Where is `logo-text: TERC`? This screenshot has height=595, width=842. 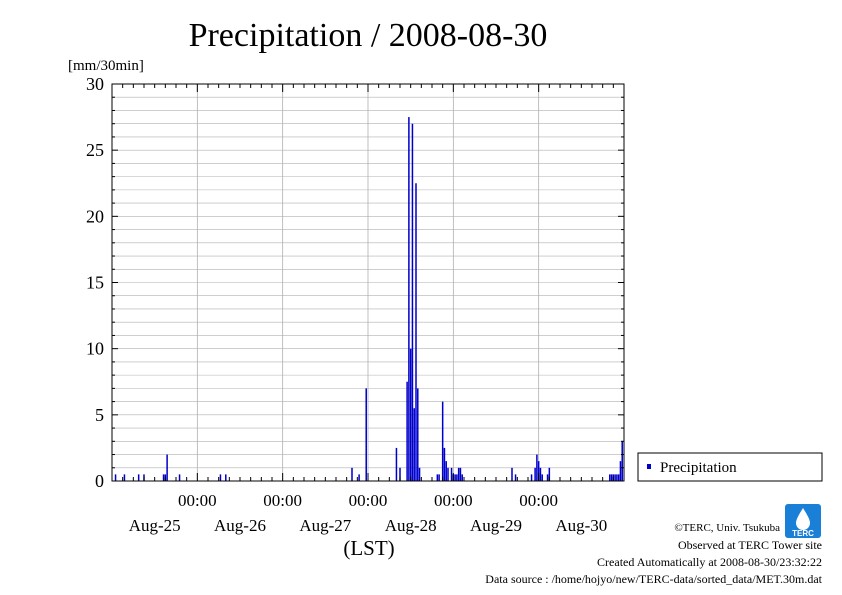
logo-text: TERC is located at coordinates (803, 533).